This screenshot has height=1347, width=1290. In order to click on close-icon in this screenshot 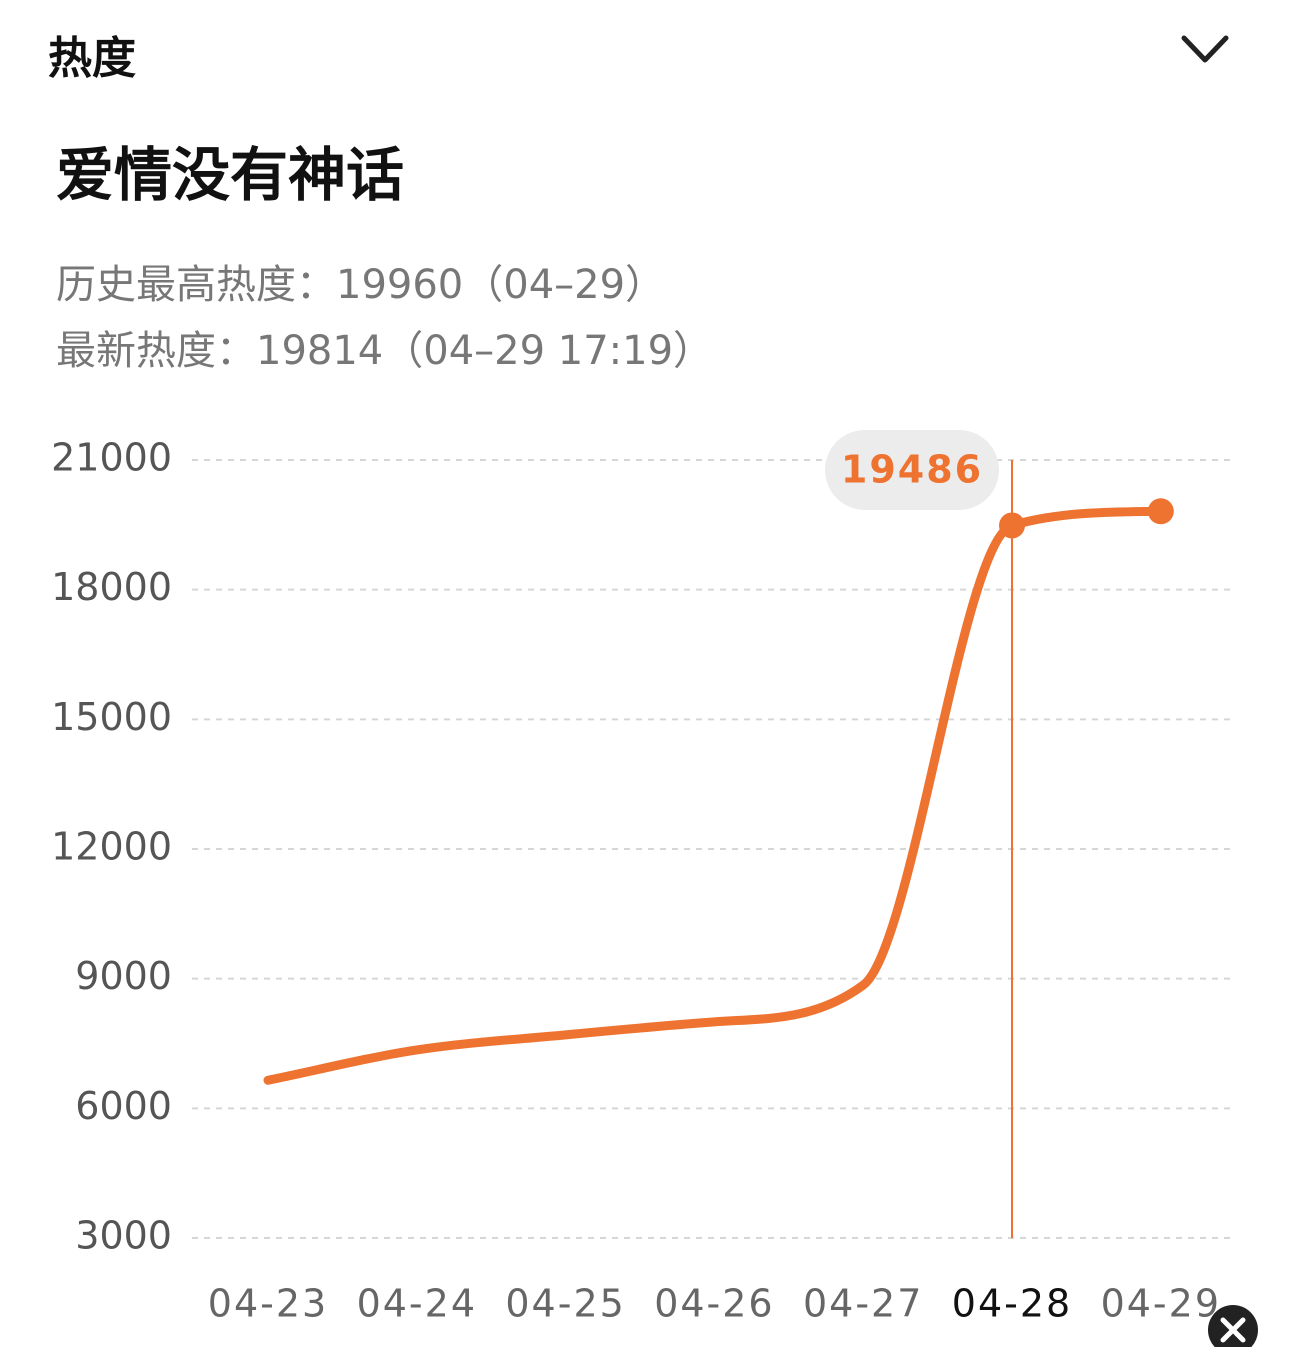, I will do `click(1233, 1330)`.